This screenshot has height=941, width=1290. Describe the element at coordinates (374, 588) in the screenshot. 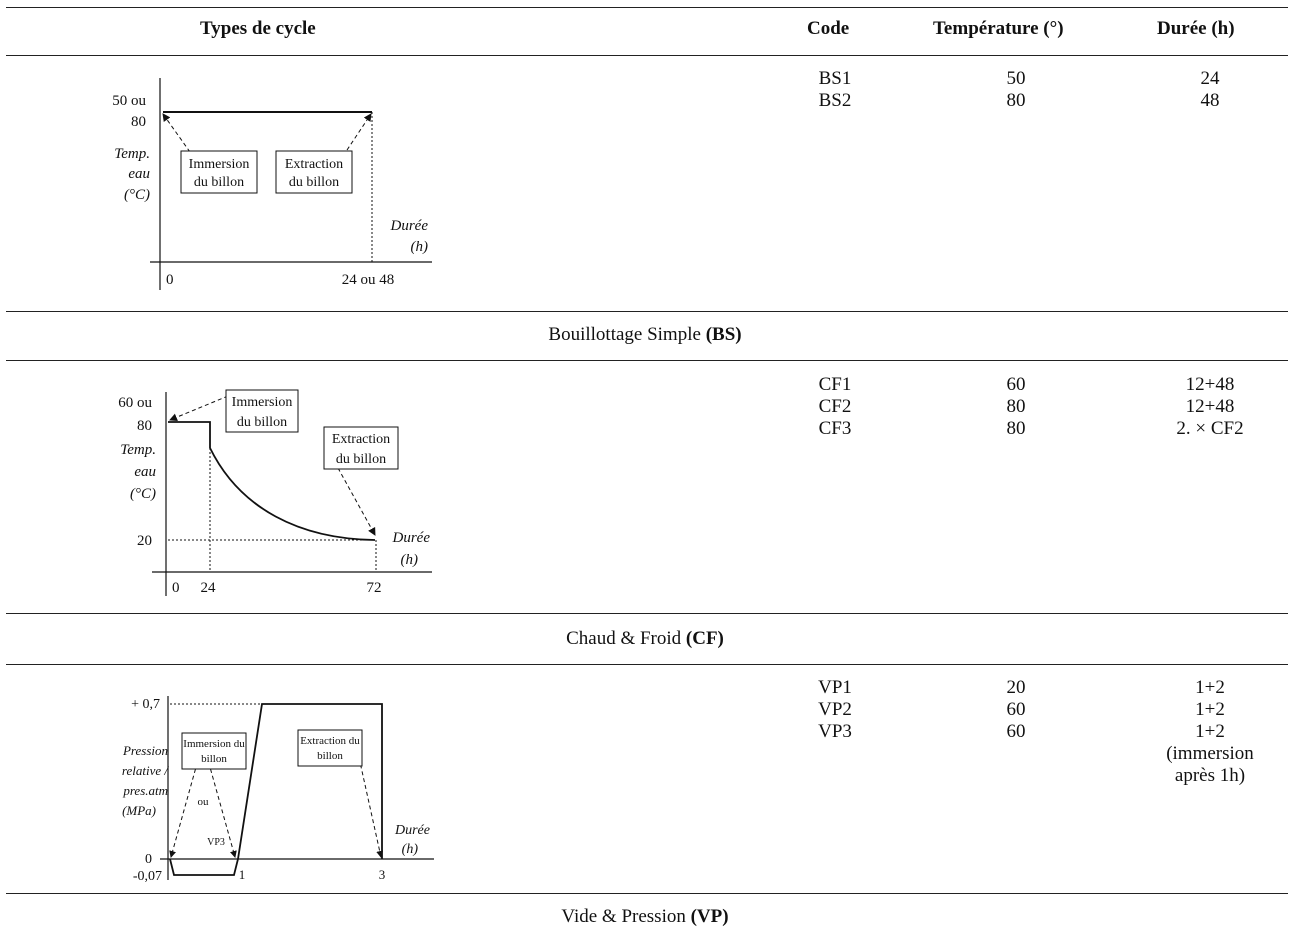

I see `x-tick-label: 72` at that location.